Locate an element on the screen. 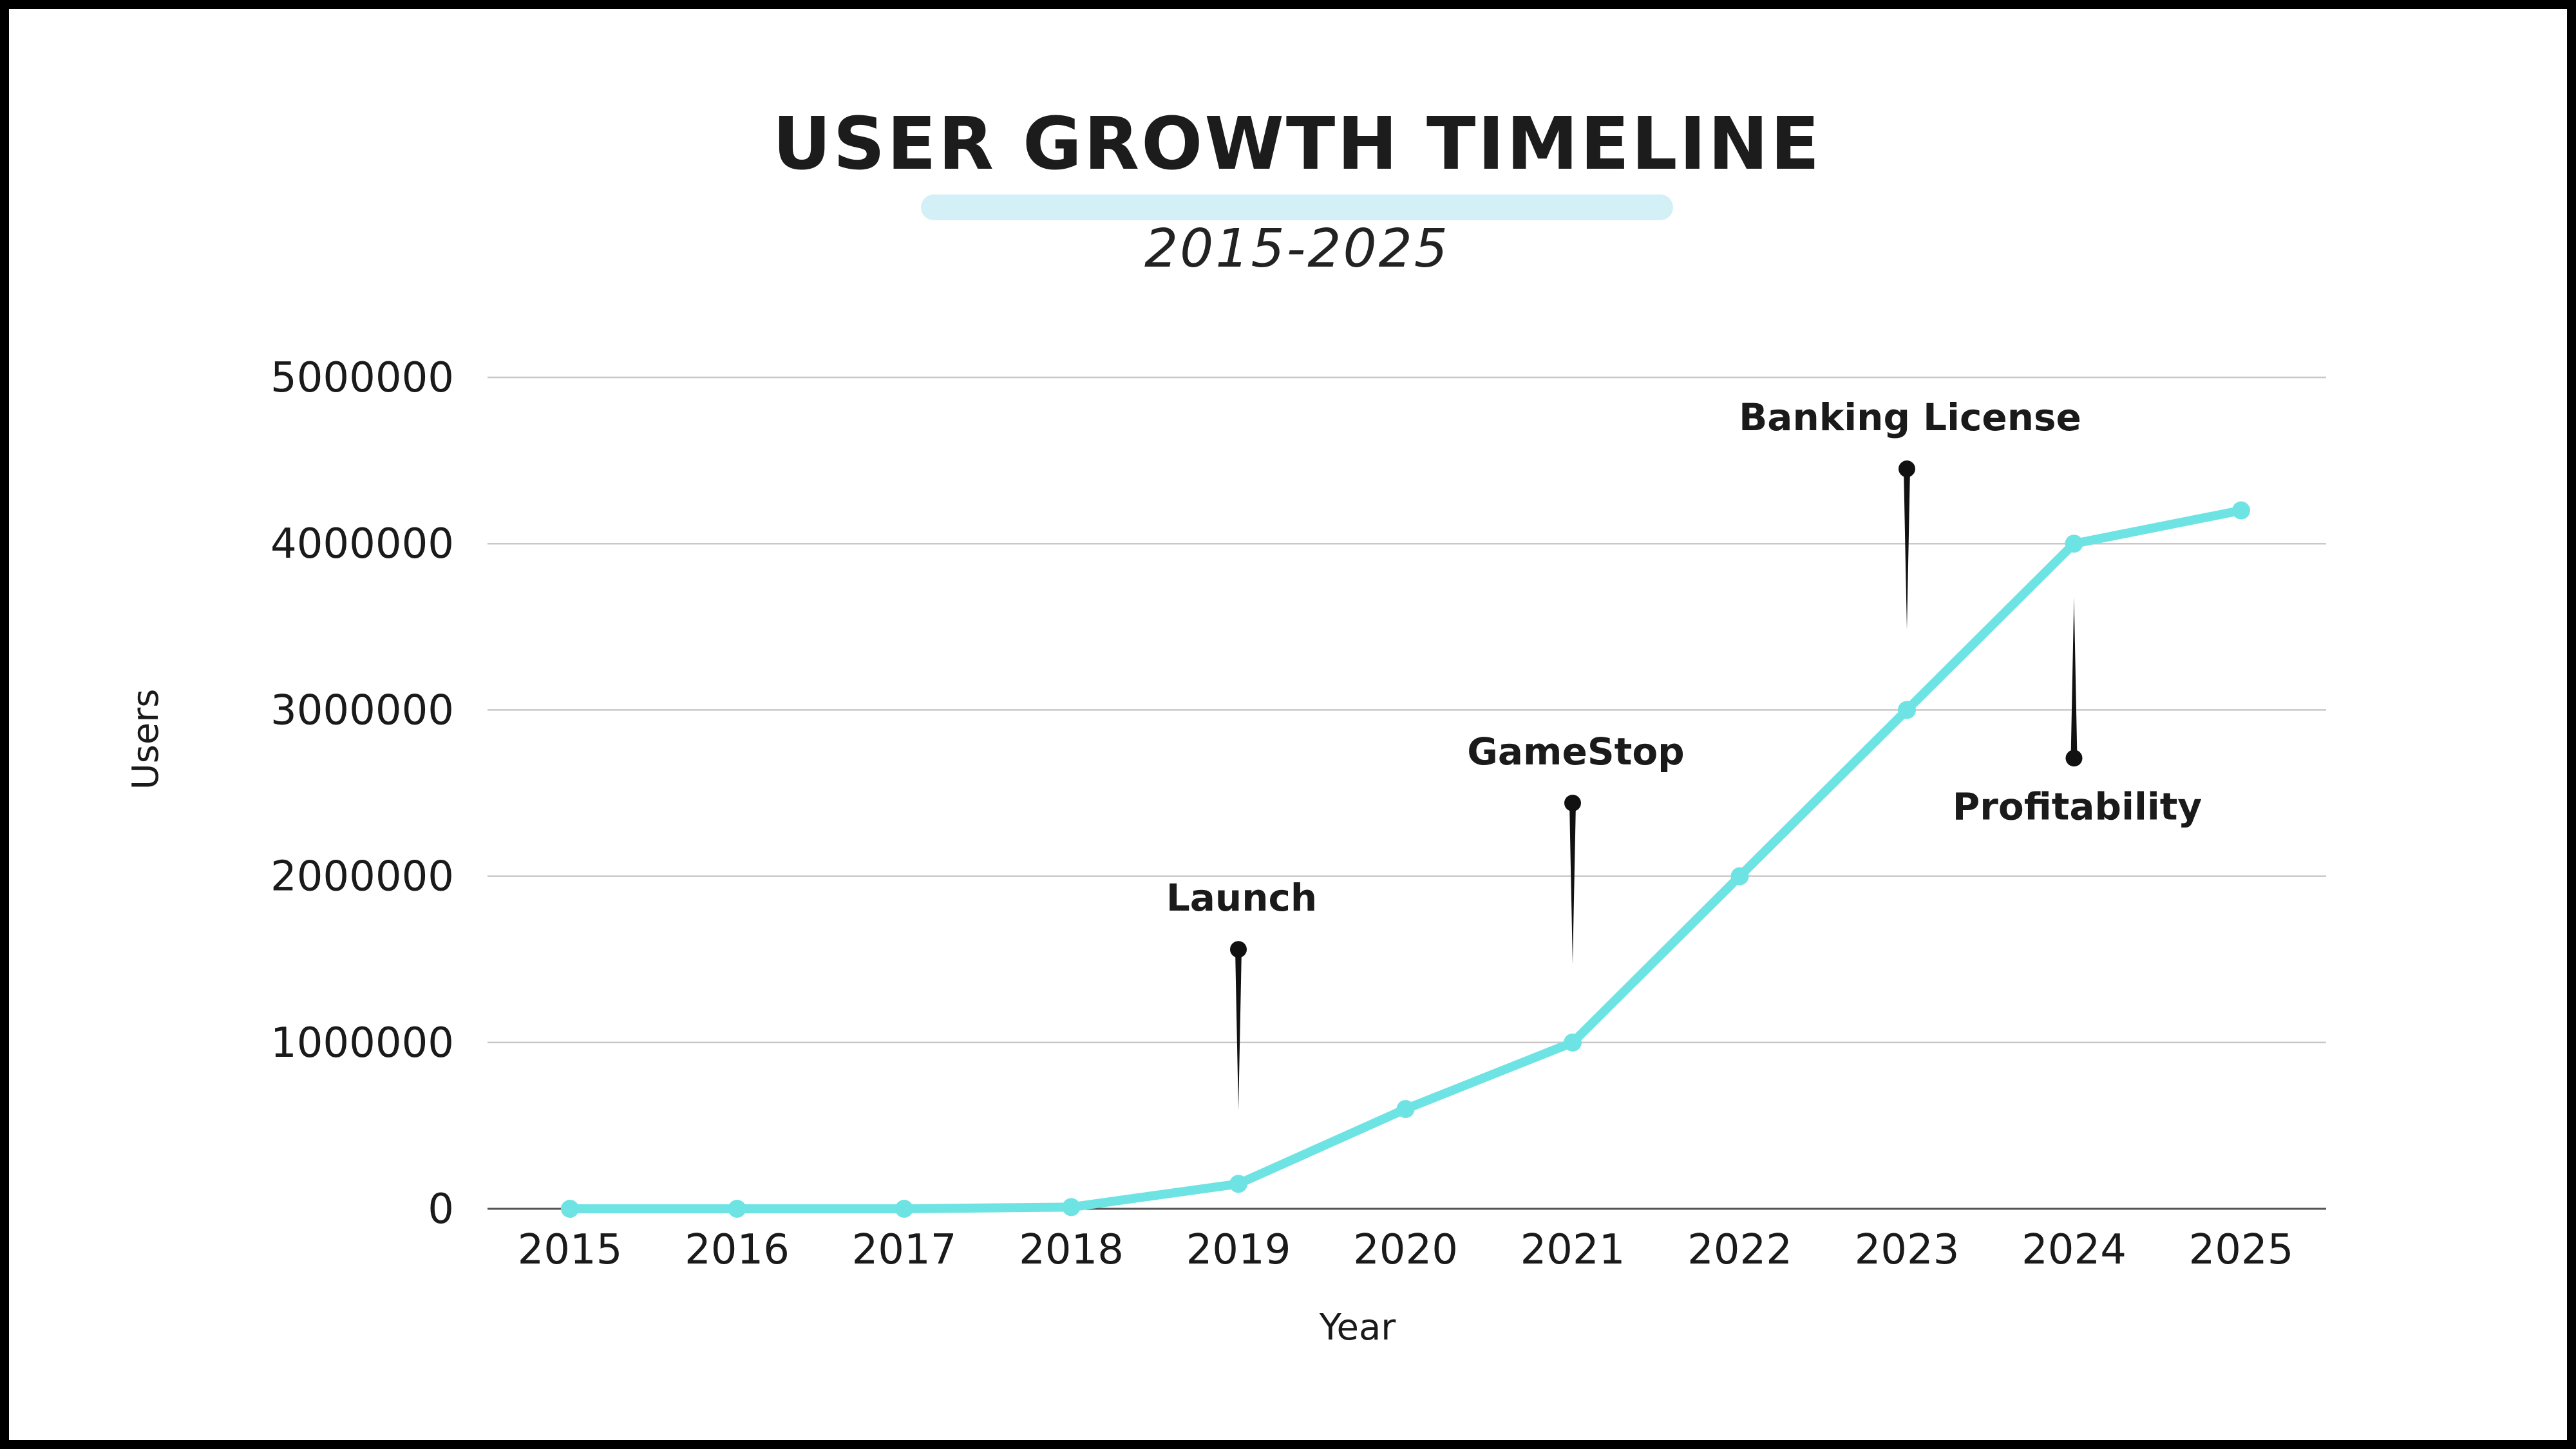 Image resolution: width=2576 pixels, height=1449 pixels. chart-title: USER GROWTH TIMELINE is located at coordinates (1297, 144).